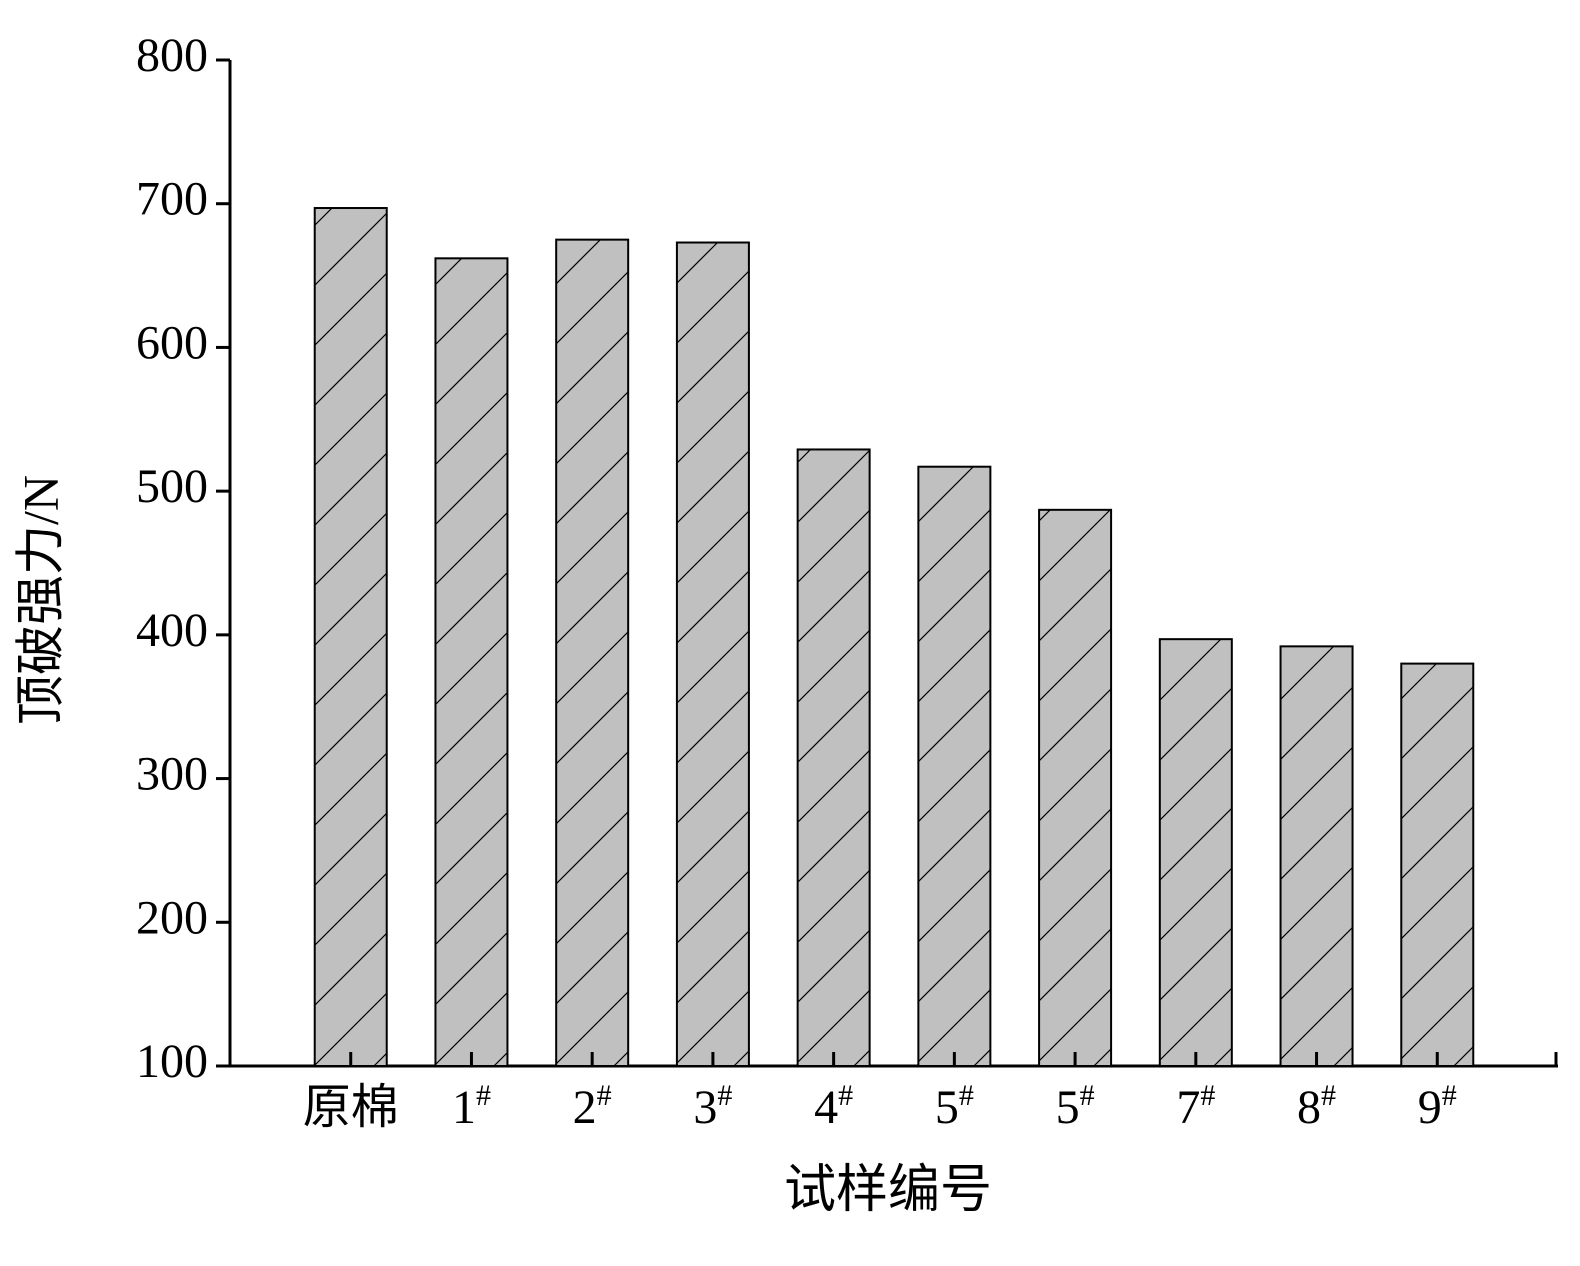 The image size is (1580, 1266). What do you see at coordinates (888, 1190) in the screenshot?
I see `x-axis-label: 试样编号` at bounding box center [888, 1190].